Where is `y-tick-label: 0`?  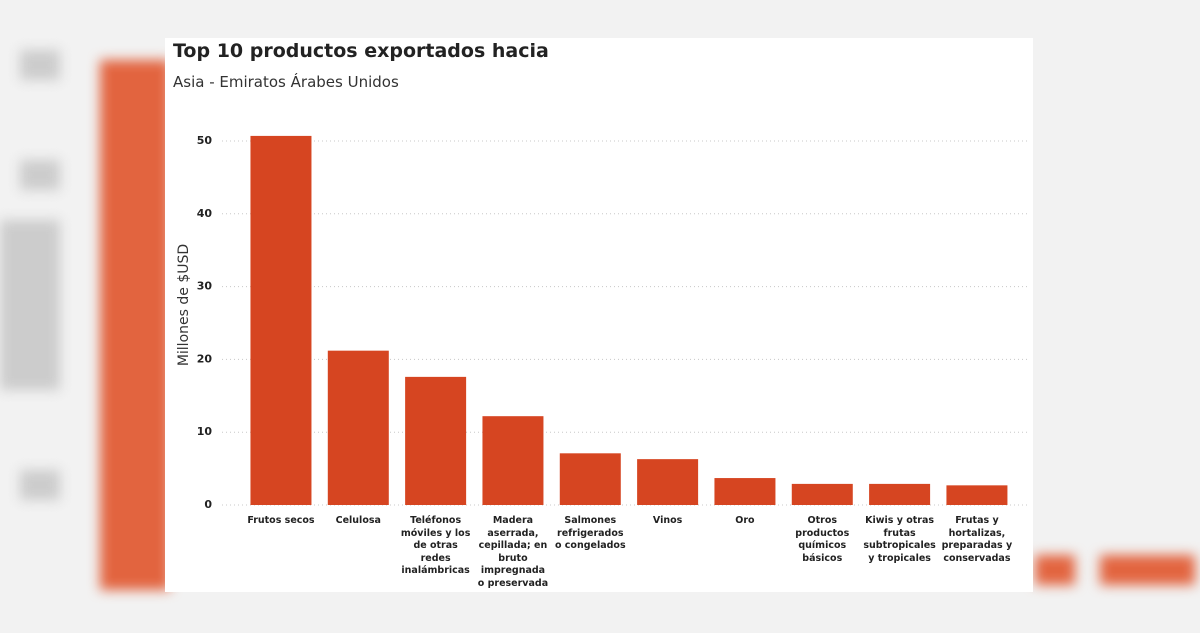 y-tick-label: 0 is located at coordinates (208, 504).